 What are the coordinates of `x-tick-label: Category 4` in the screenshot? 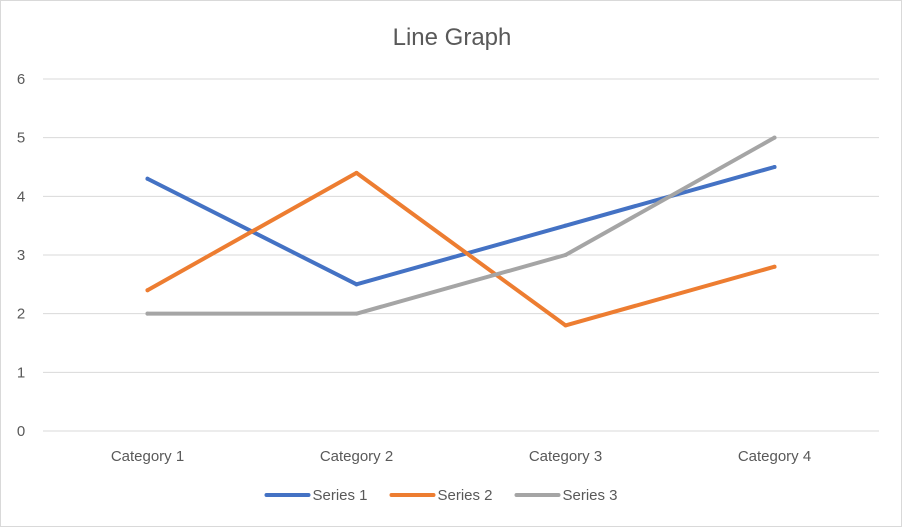 It's located at (774, 456).